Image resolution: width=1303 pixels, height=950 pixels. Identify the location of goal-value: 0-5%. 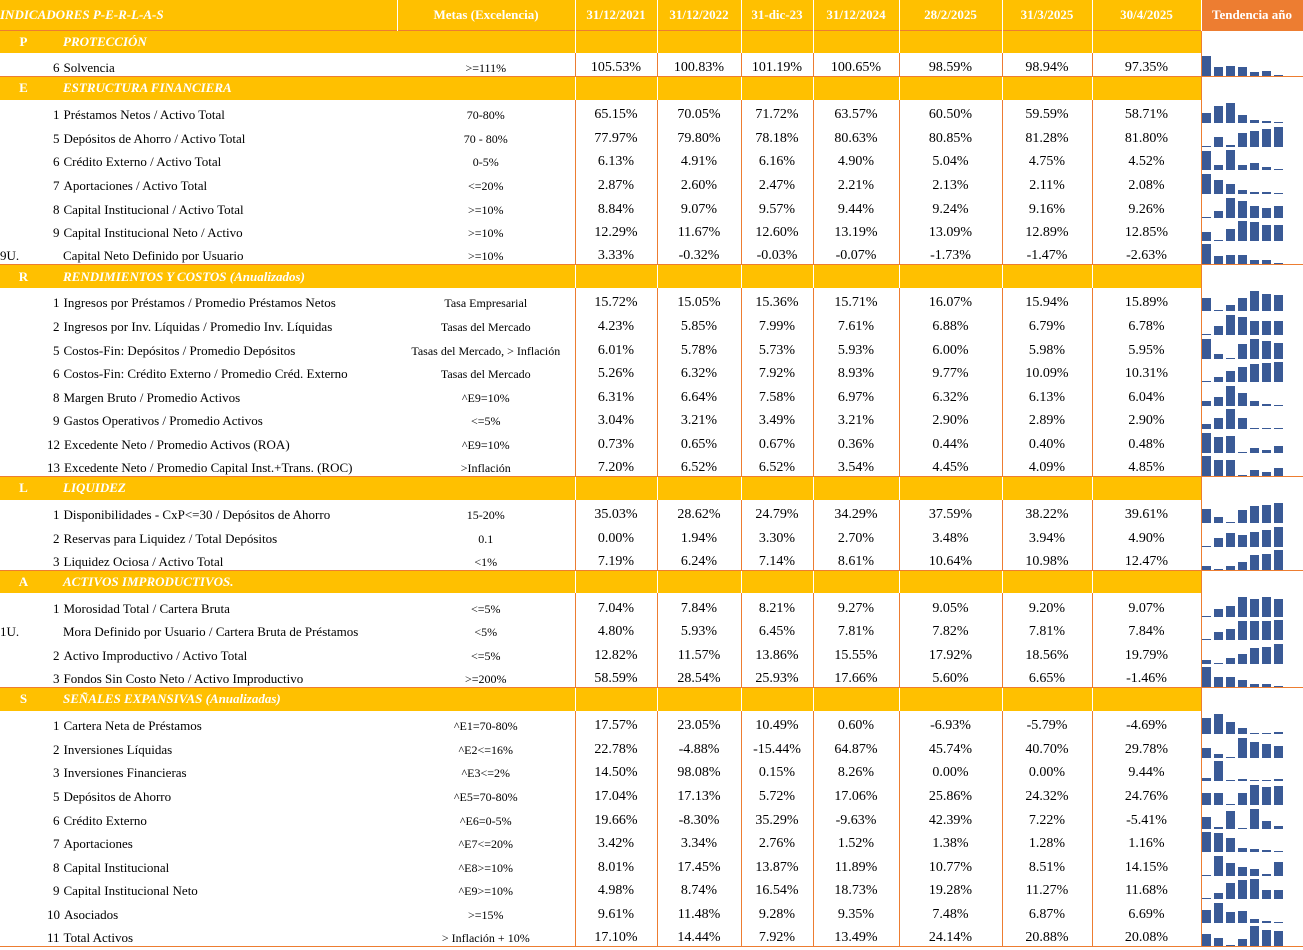
(485, 162).